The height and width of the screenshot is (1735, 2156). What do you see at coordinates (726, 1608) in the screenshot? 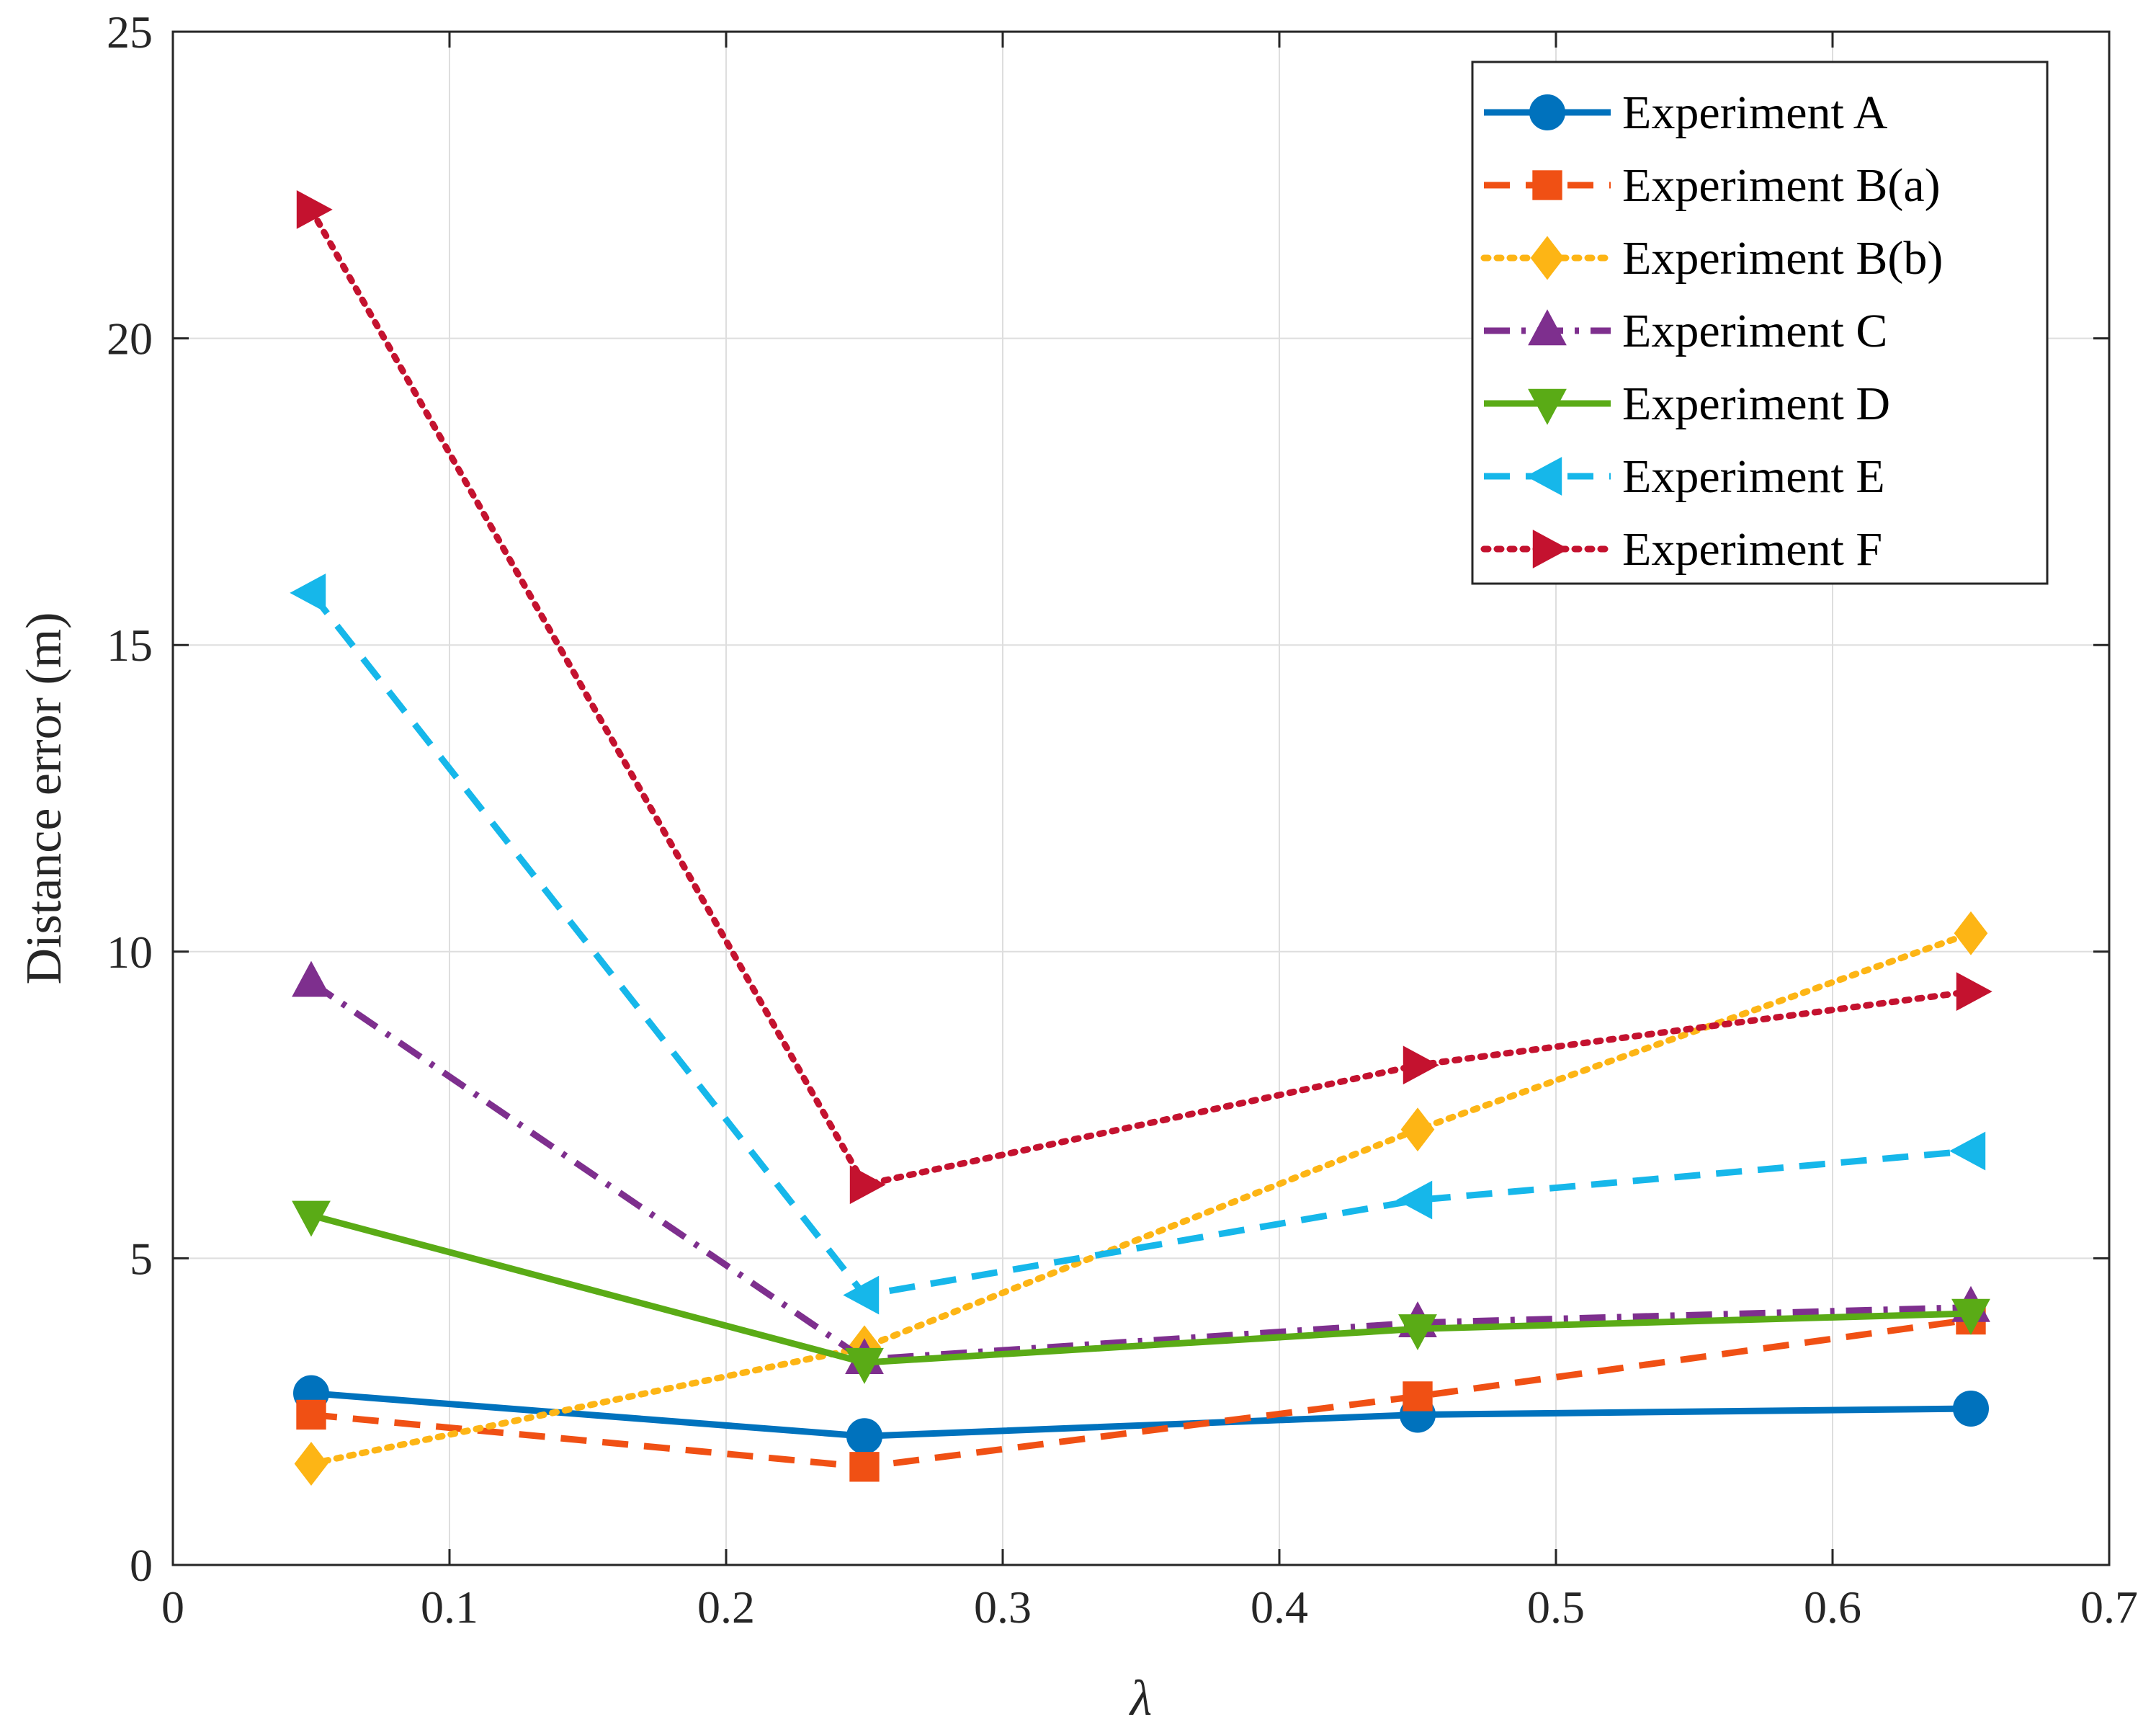
I see `x-tick-label: 0.2` at bounding box center [726, 1608].